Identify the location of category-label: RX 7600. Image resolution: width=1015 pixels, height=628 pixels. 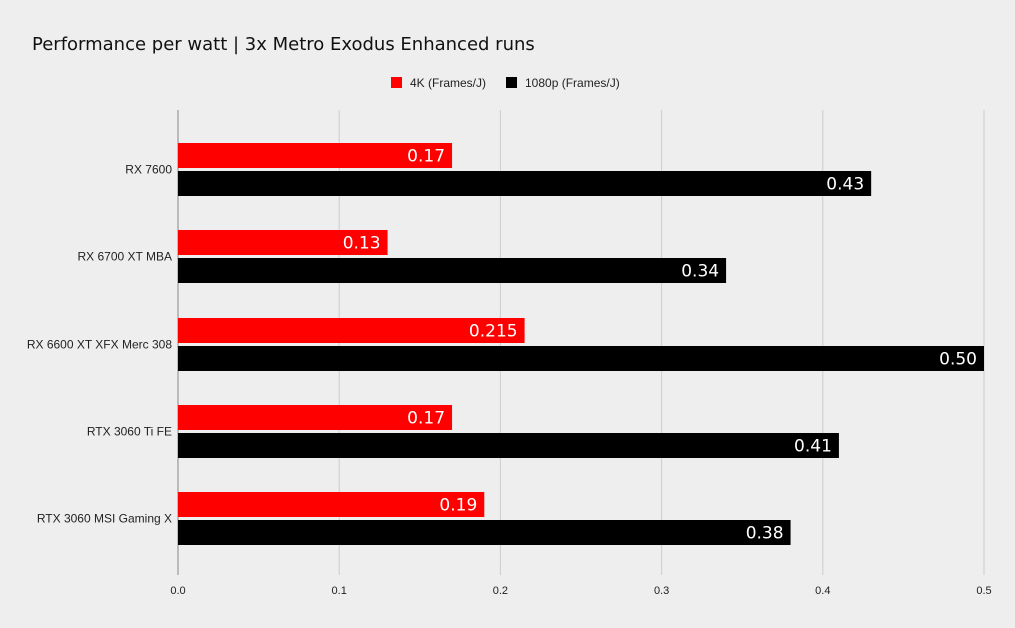
(148, 170).